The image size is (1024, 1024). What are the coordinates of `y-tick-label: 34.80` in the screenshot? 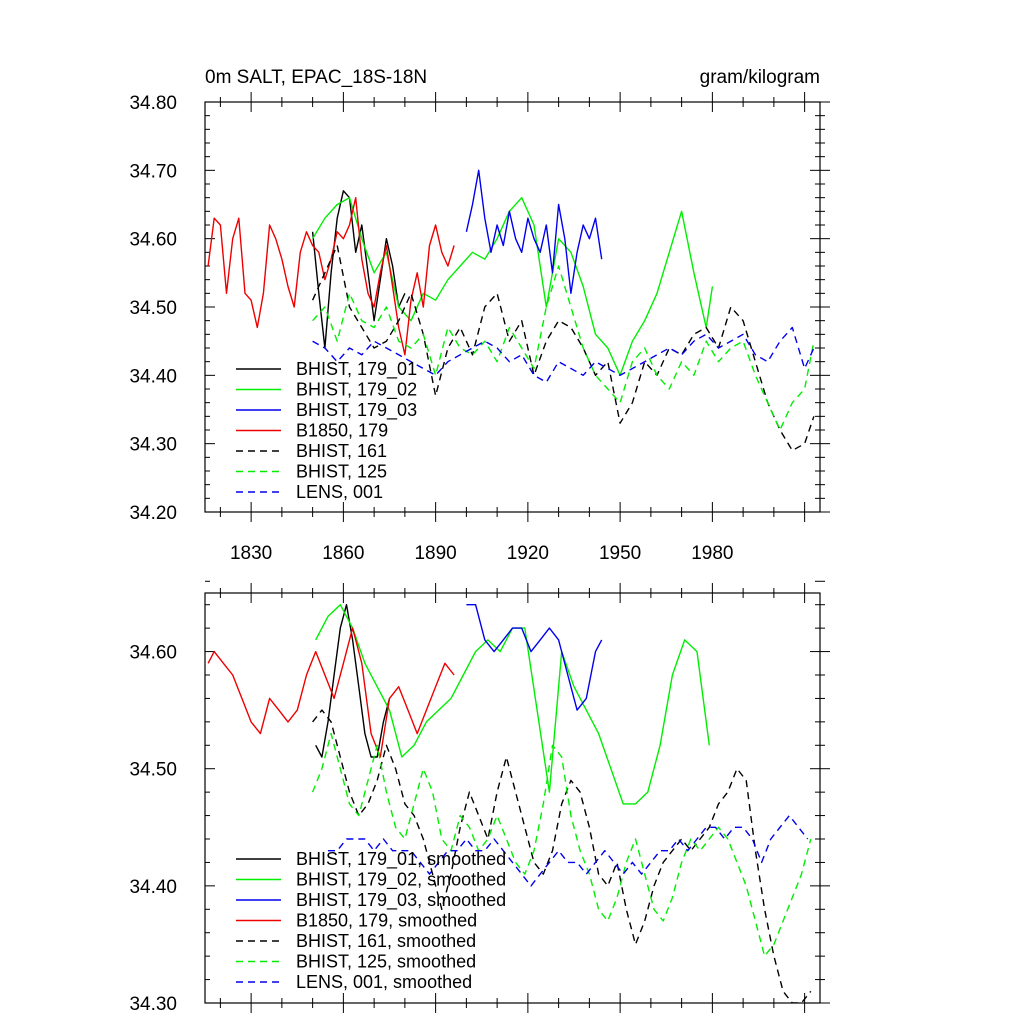 It's located at (153, 103).